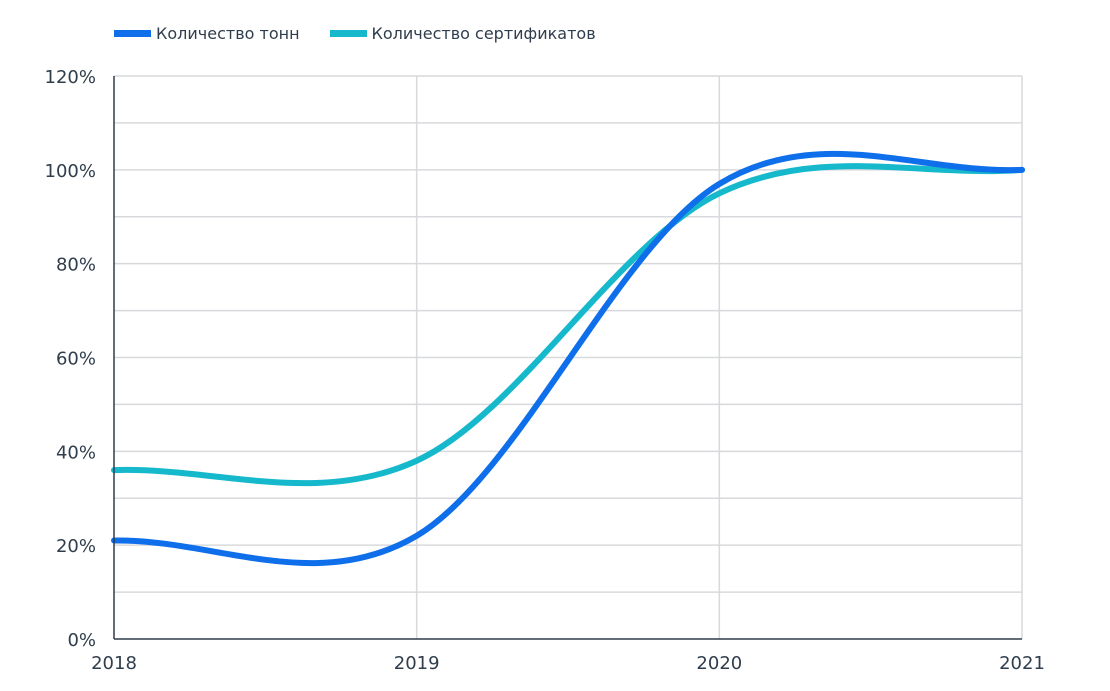 This screenshot has width=1110, height=691. Describe the element at coordinates (417, 663) in the screenshot. I see `x-tick-label: 2019` at that location.